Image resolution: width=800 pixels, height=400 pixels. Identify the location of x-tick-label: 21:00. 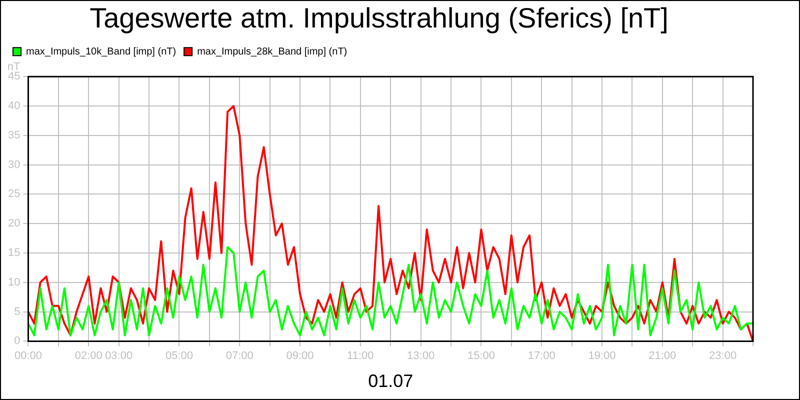
(662, 356).